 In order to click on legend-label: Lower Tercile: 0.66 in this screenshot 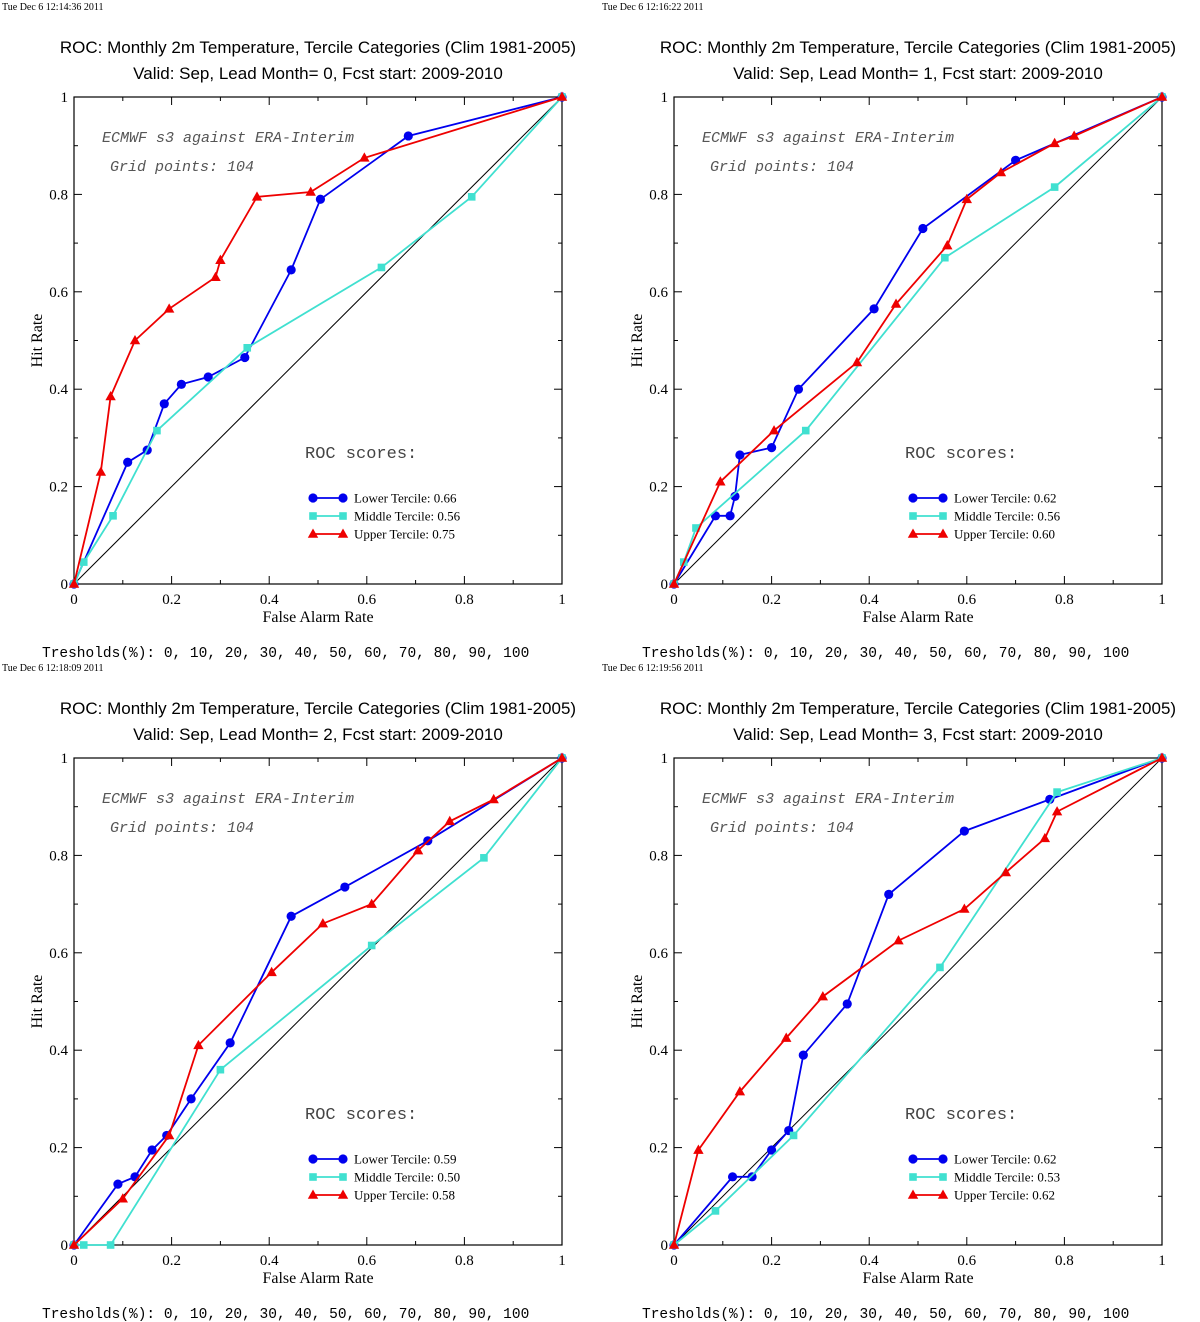, I will do `click(405, 498)`.